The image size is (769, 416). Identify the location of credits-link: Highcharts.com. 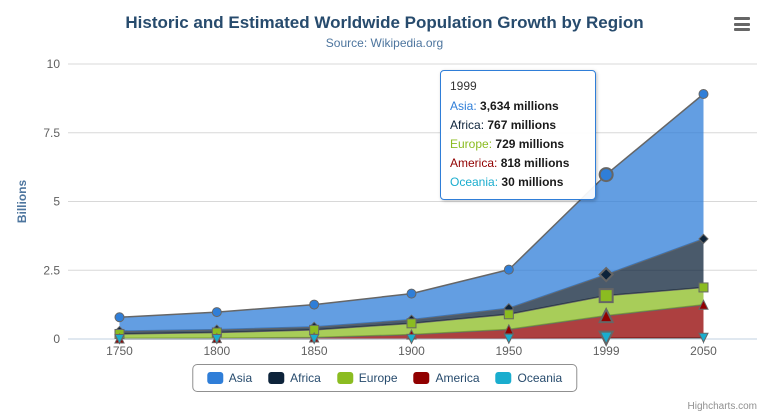
(722, 406).